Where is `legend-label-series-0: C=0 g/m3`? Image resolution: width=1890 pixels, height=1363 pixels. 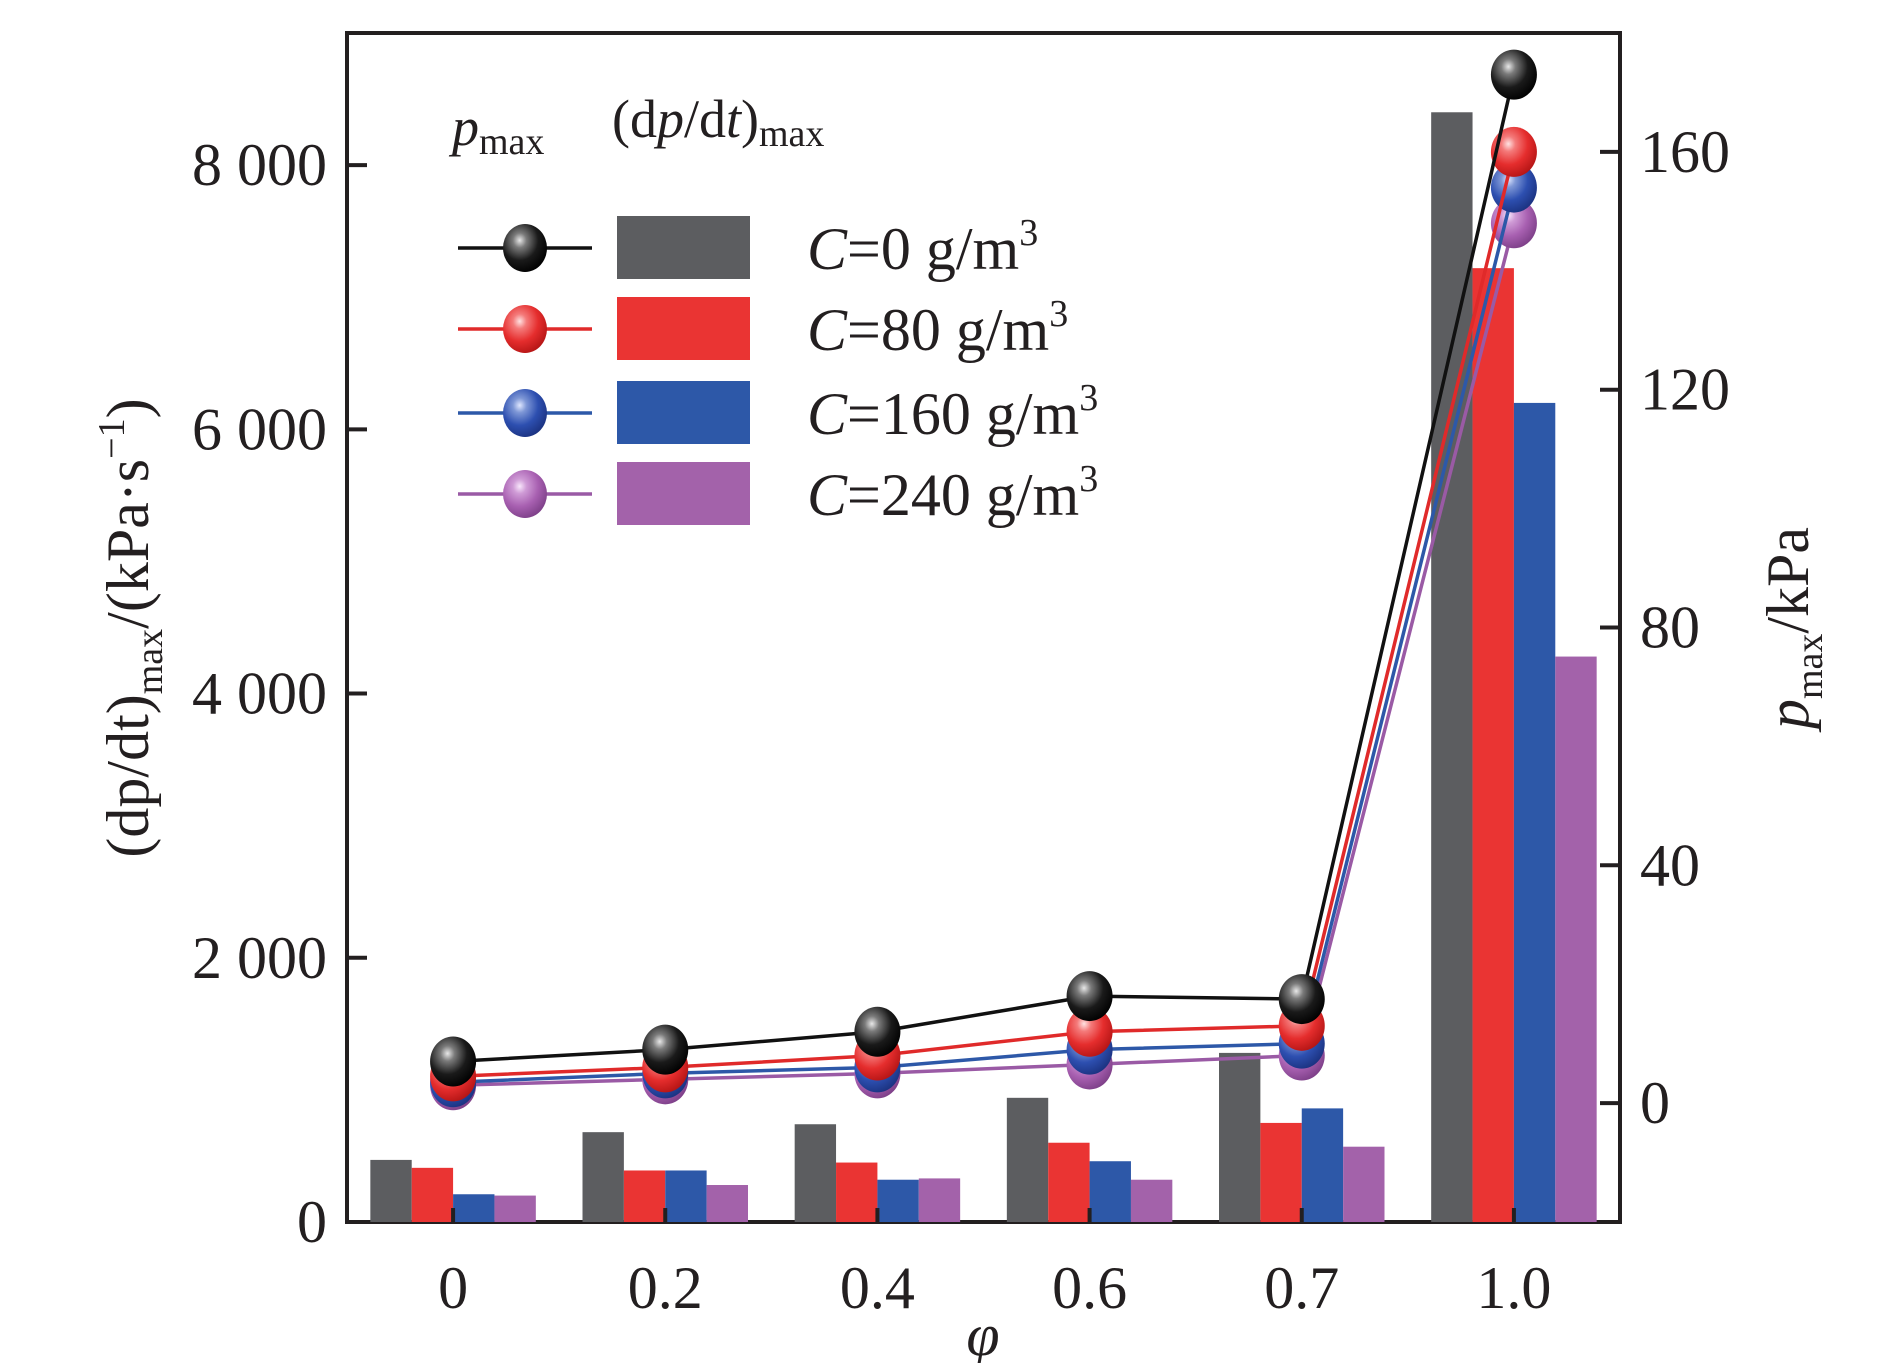
legend-label-series-0: C=0 g/m3 is located at coordinates (922, 247).